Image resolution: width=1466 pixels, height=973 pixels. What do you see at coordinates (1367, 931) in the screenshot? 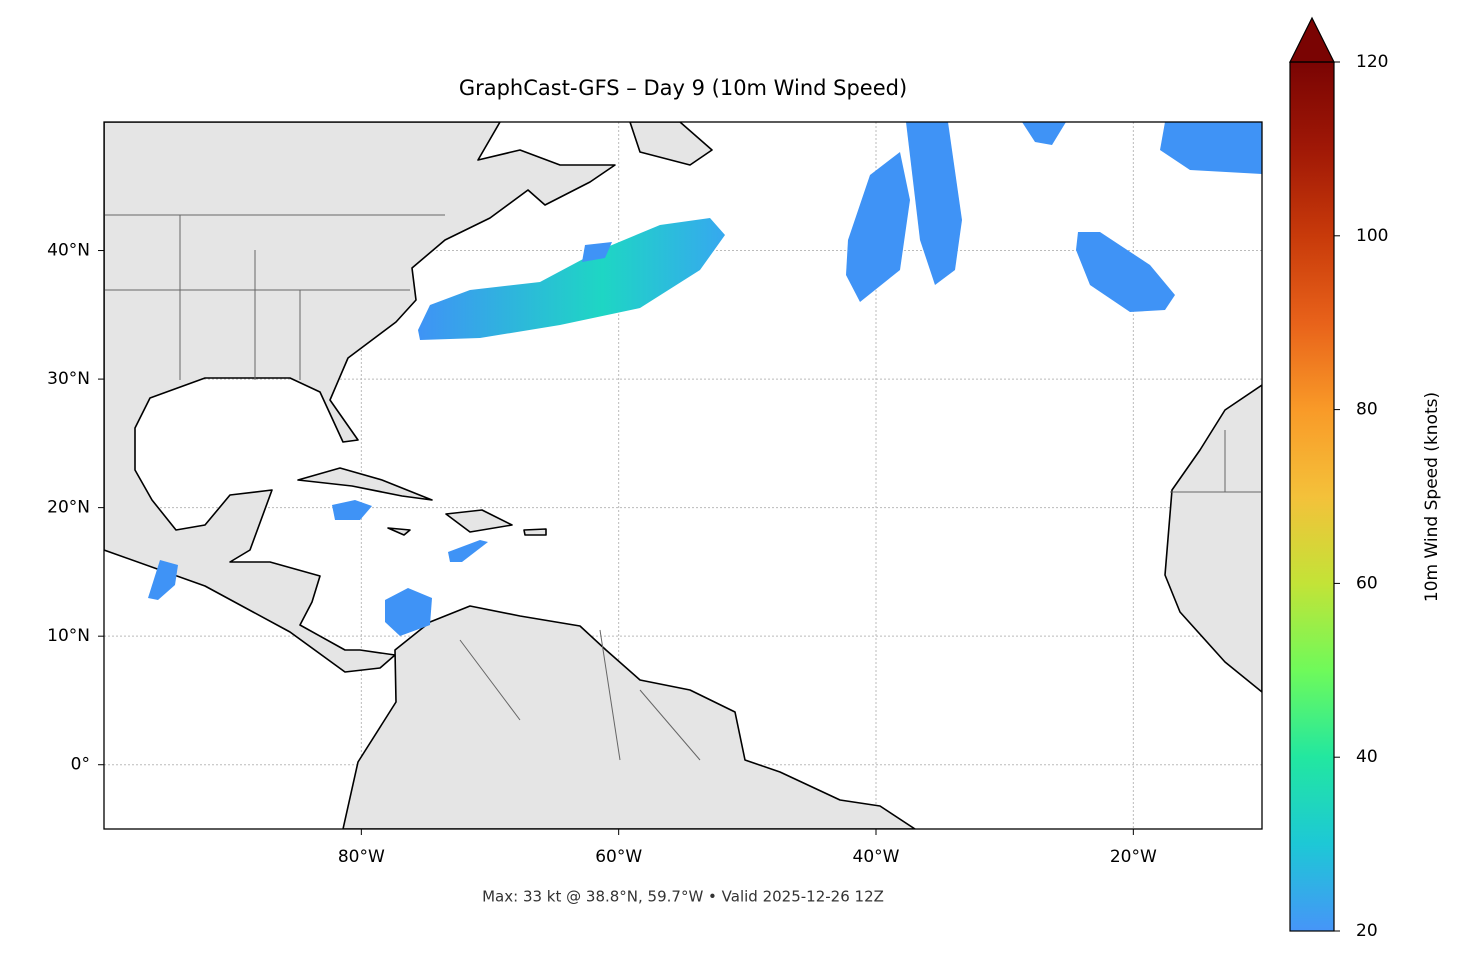
I see `colorbar-tick-label: 20` at bounding box center [1367, 931].